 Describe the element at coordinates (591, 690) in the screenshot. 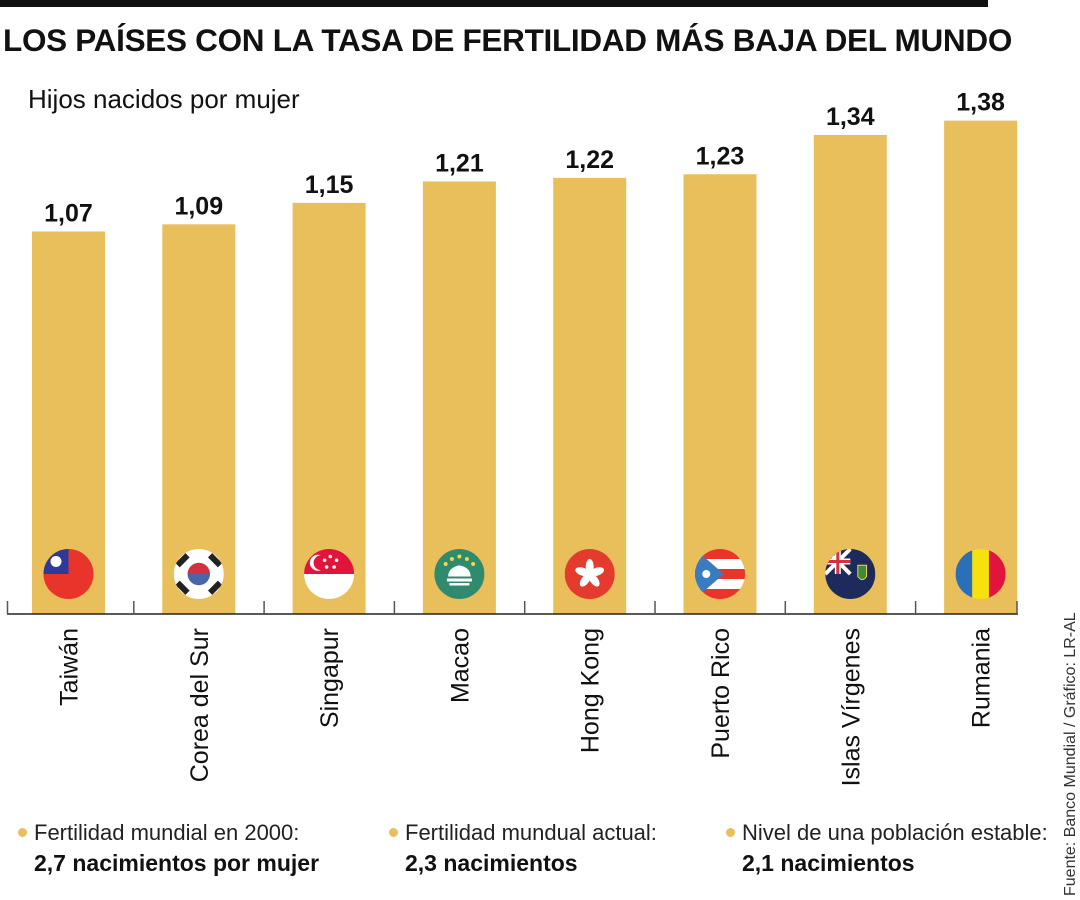

I see `category-label: Hong Kong` at that location.